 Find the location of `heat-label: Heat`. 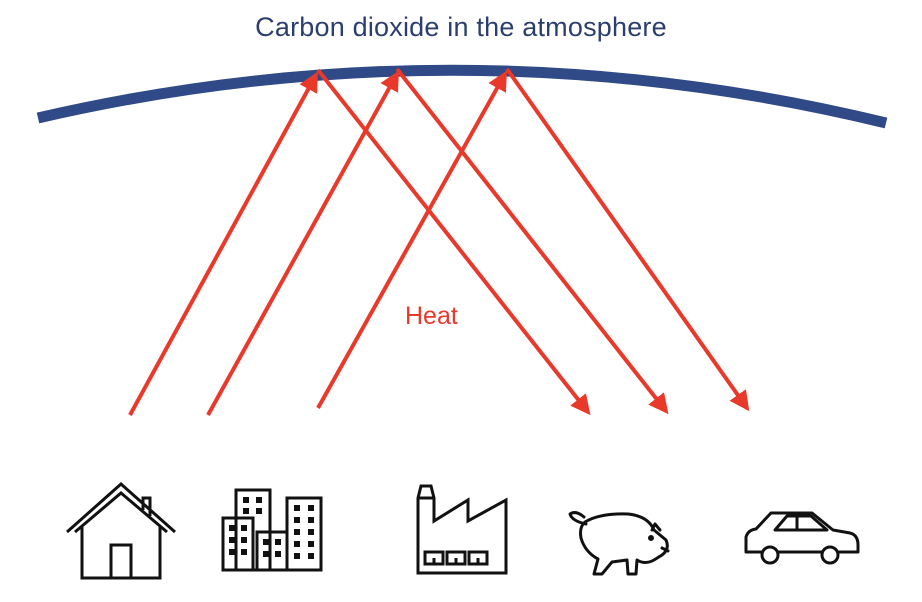

heat-label: Heat is located at coordinates (431, 316).